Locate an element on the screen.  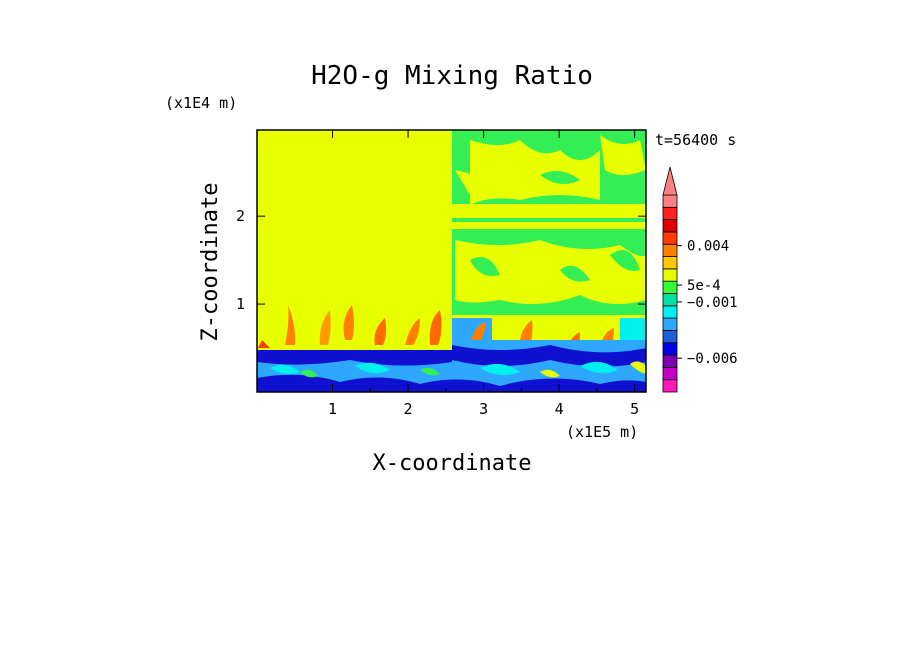
x-tick-label: 3 is located at coordinates (483, 409).